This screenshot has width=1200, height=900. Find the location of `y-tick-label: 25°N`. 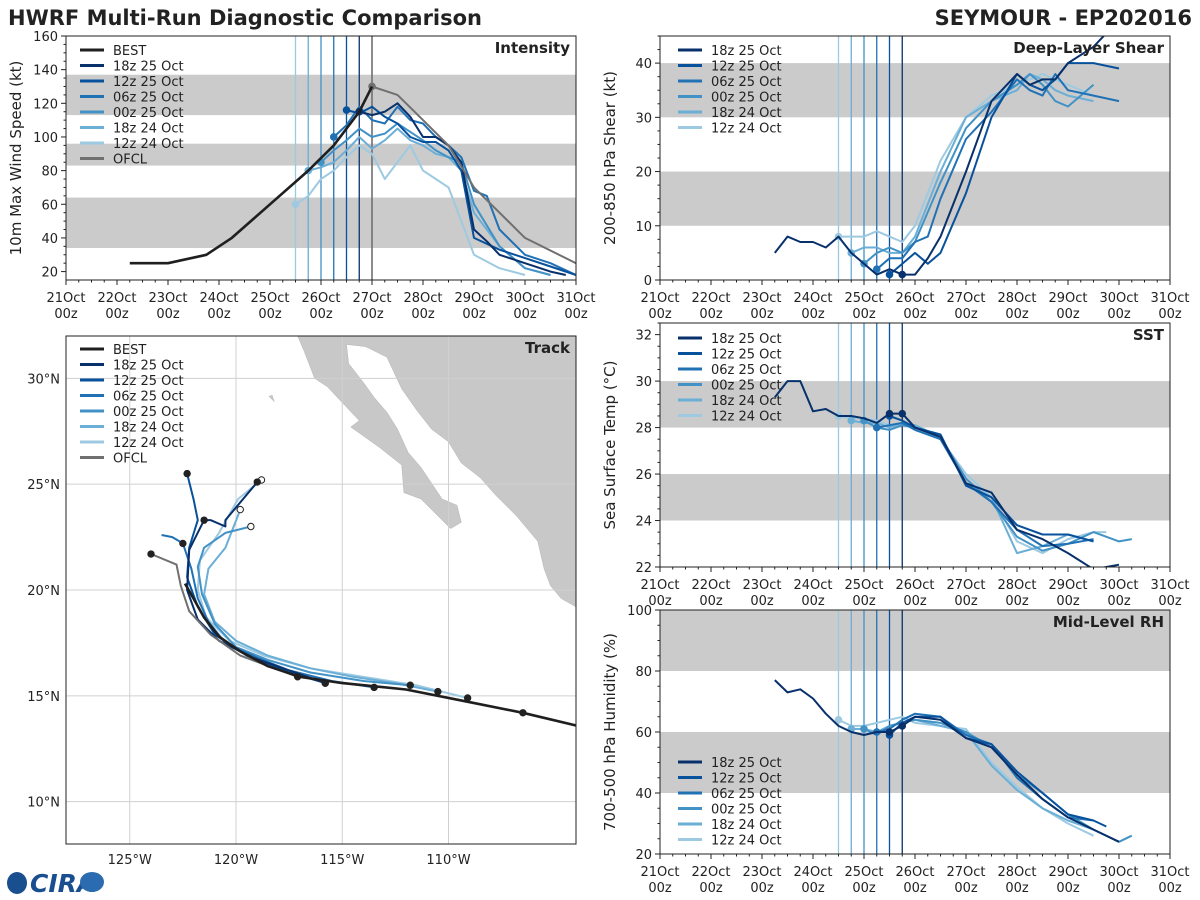

y-tick-label: 25°N is located at coordinates (43, 485).